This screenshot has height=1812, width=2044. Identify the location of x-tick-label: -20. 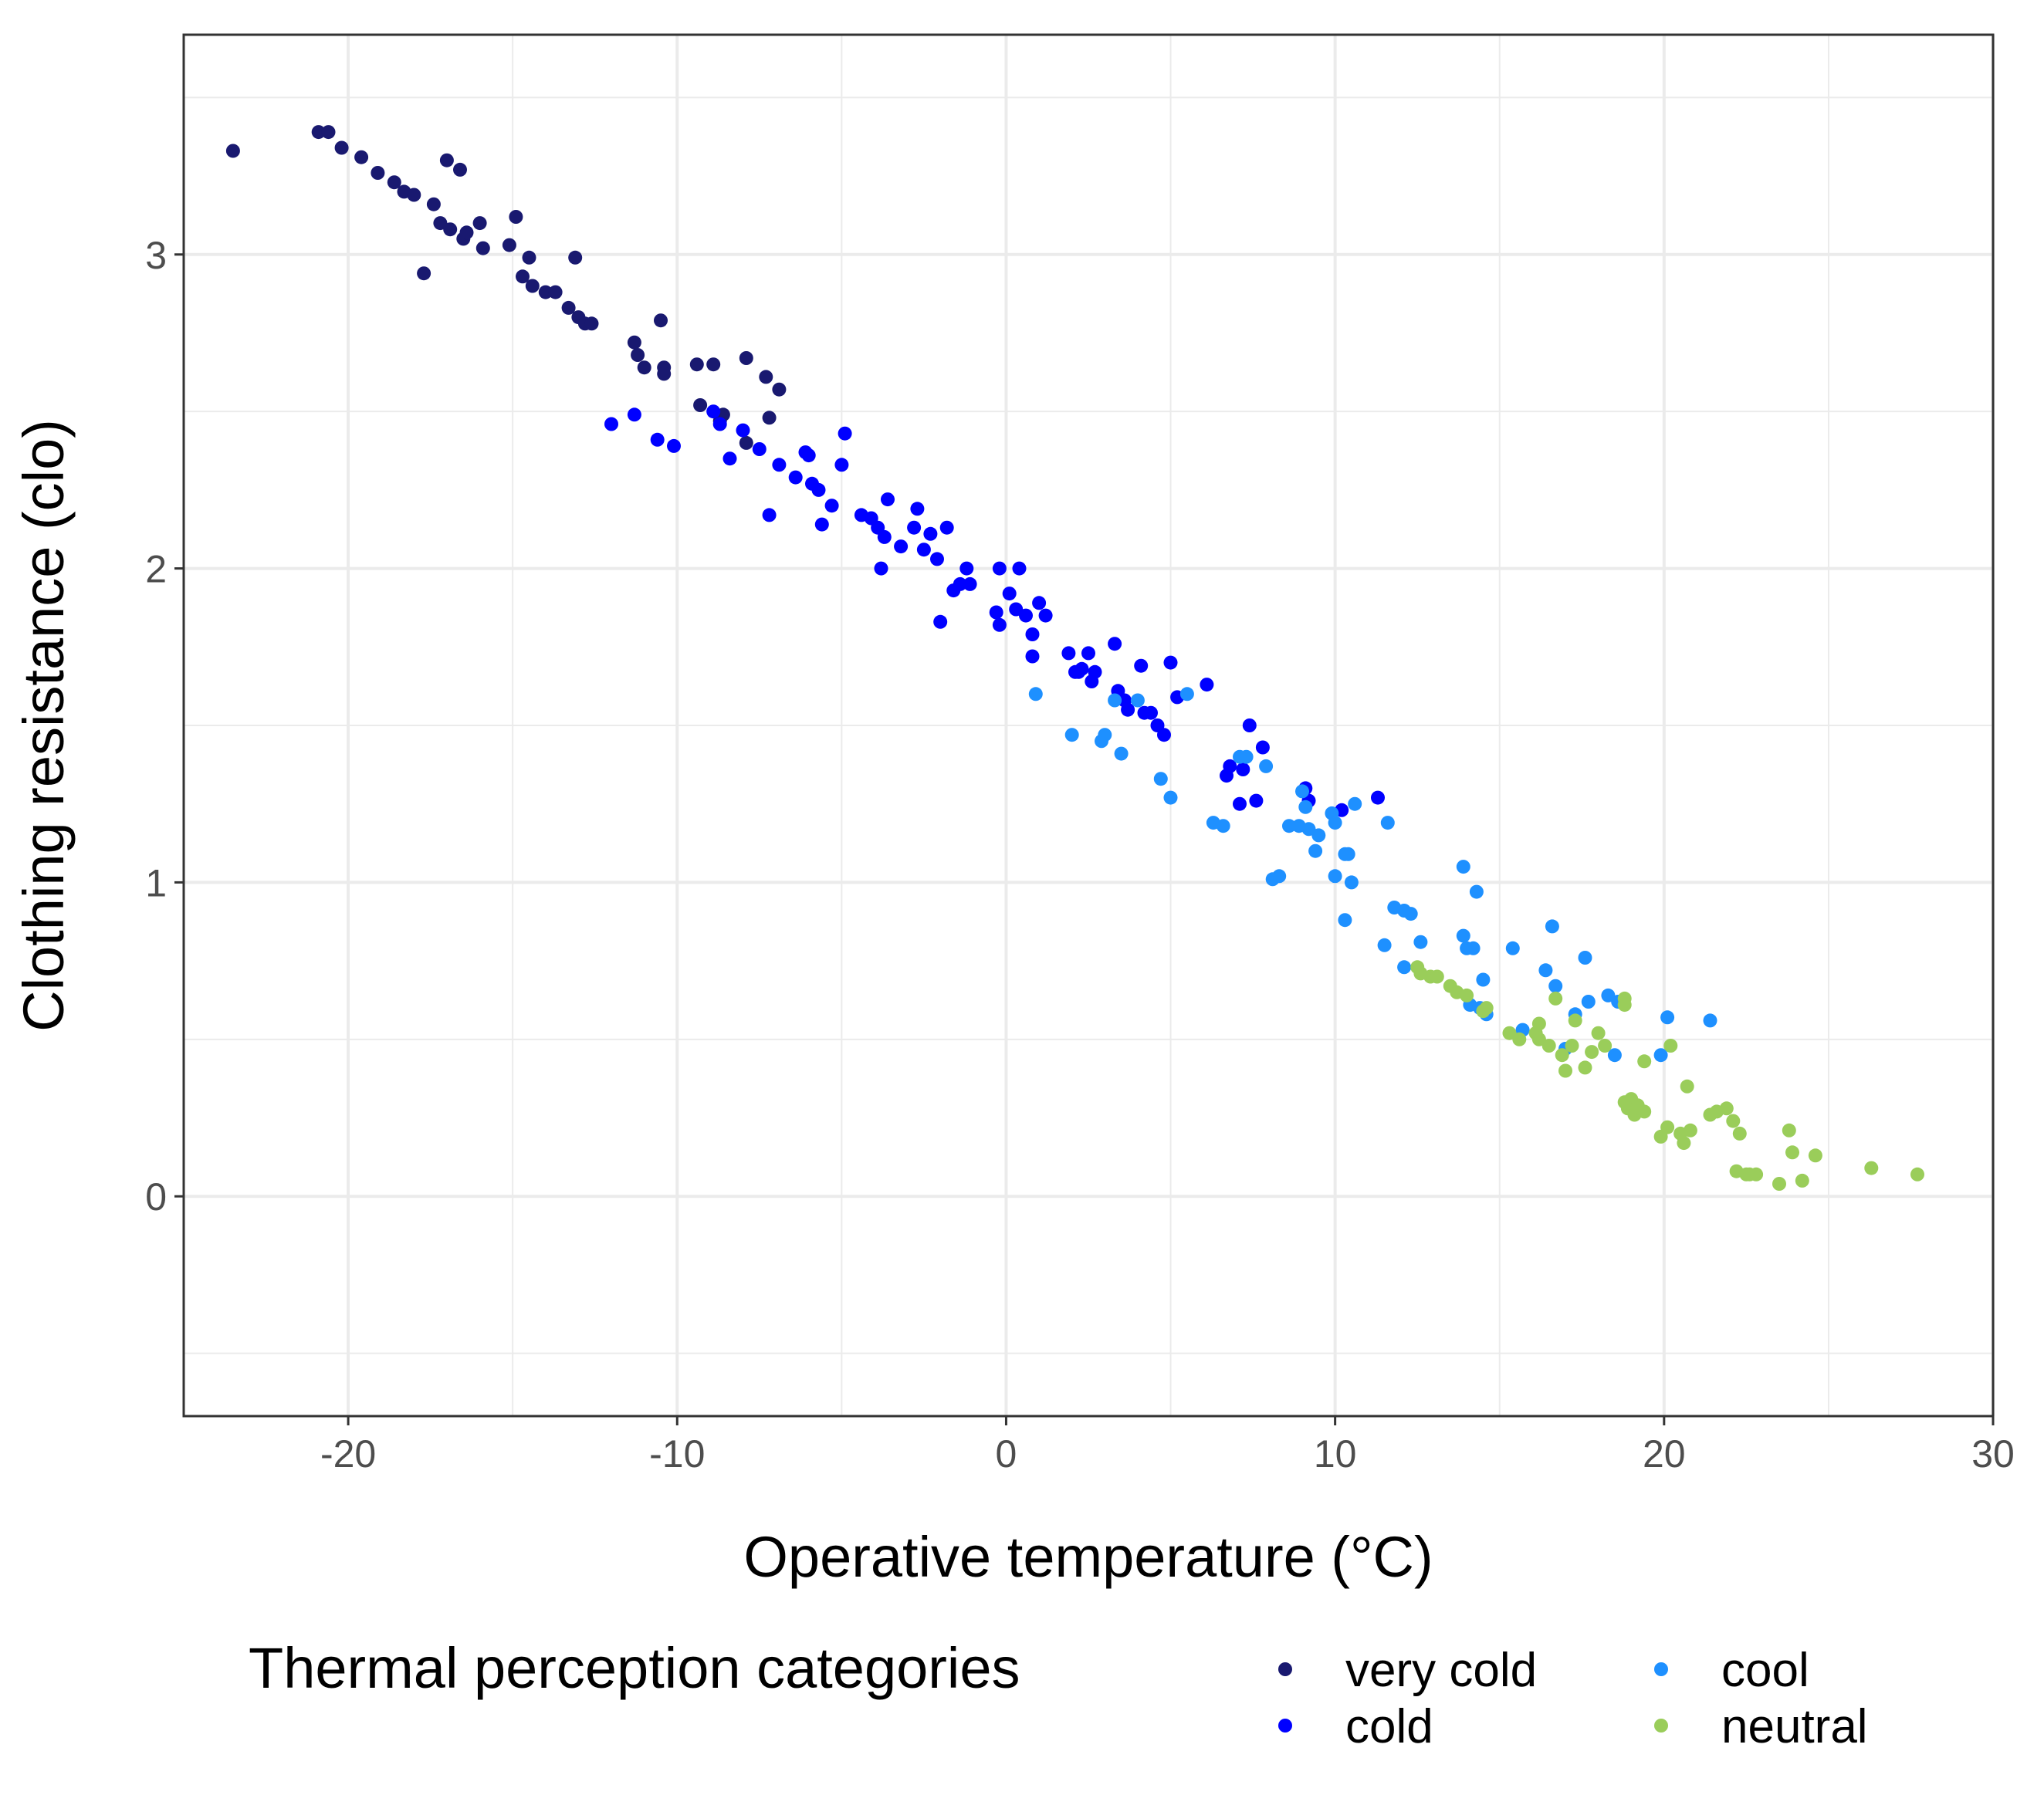
(348, 1454).